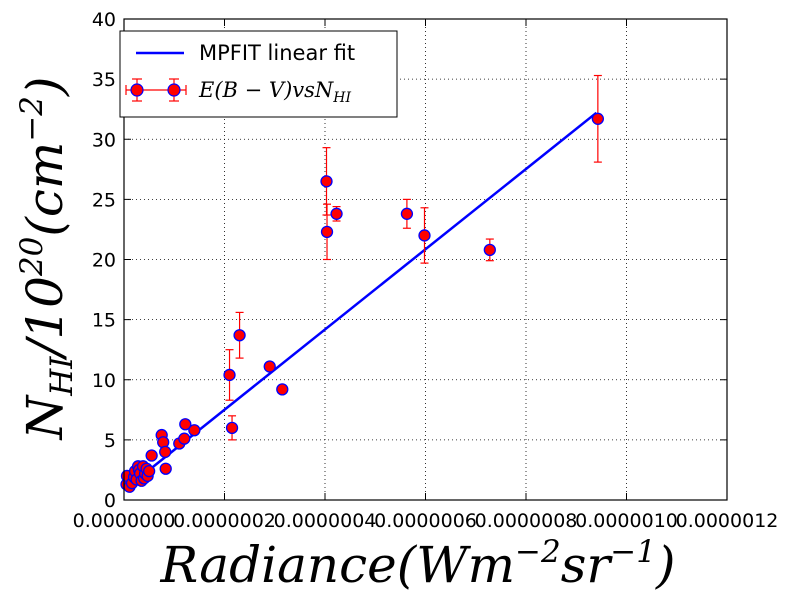  I want to click on y-axis-title-close: ), so click(45, 86).